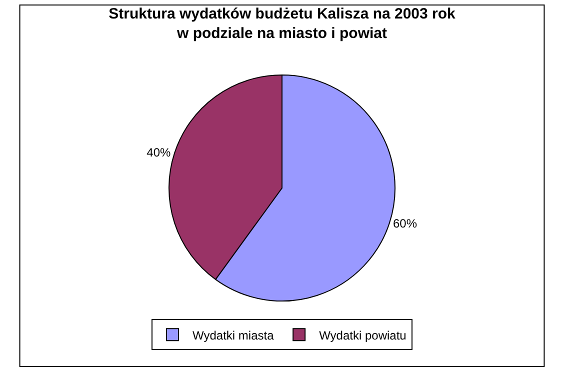 Image resolution: width=564 pixels, height=371 pixels. I want to click on data-label: 60%, so click(405, 223).